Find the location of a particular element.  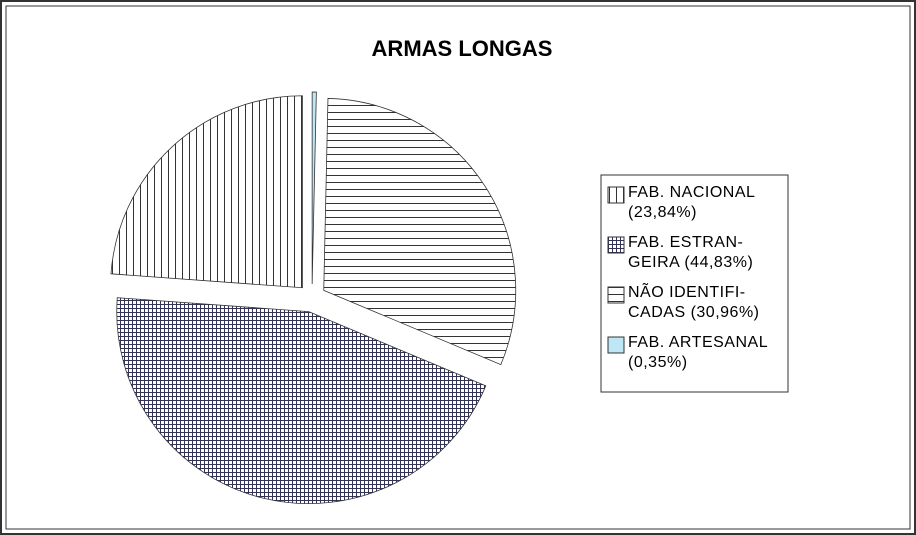

legend-label: FAB. NACIONAL (23,84%) is located at coordinates (692, 202).